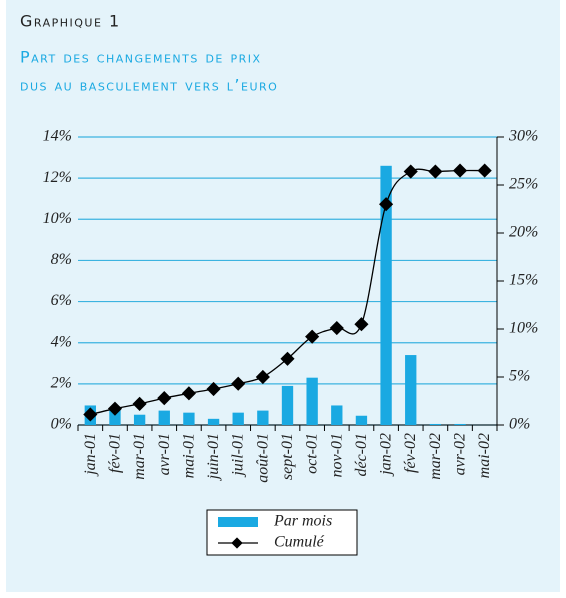 This screenshot has height=598, width=566. Describe the element at coordinates (57, 177) in the screenshot. I see `y-tick-label: 12%` at that location.